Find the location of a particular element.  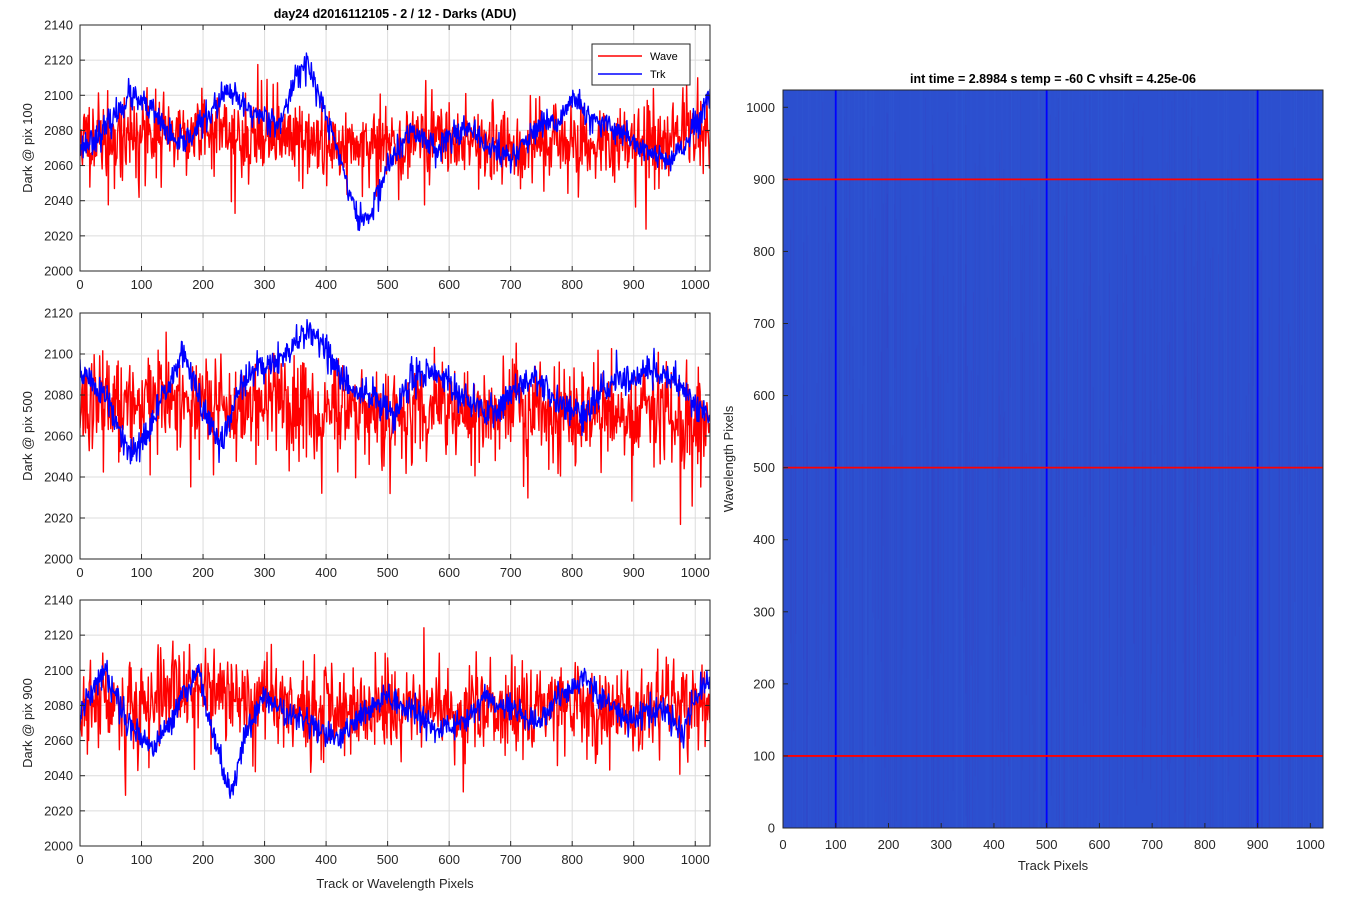

y-axis-label: Dark @ pix 500 is located at coordinates (27, 436).